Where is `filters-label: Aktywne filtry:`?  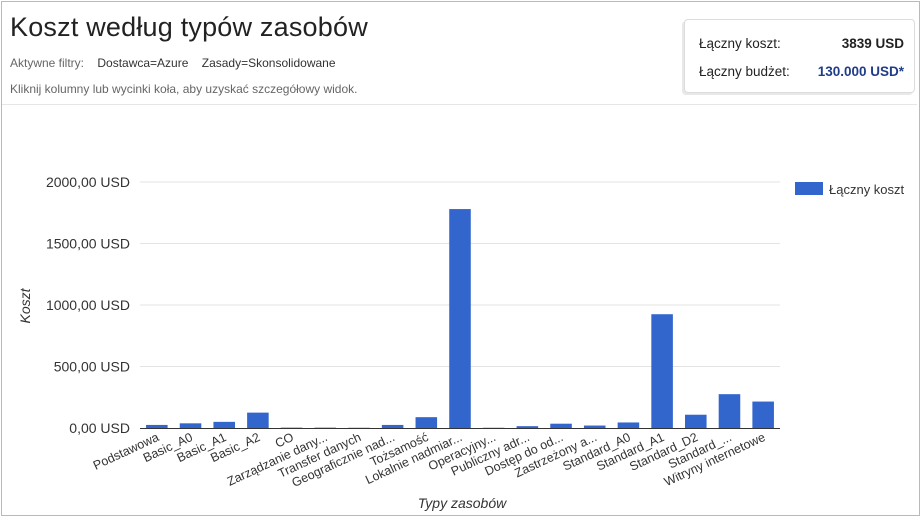 filters-label: Aktywne filtry: is located at coordinates (47, 63).